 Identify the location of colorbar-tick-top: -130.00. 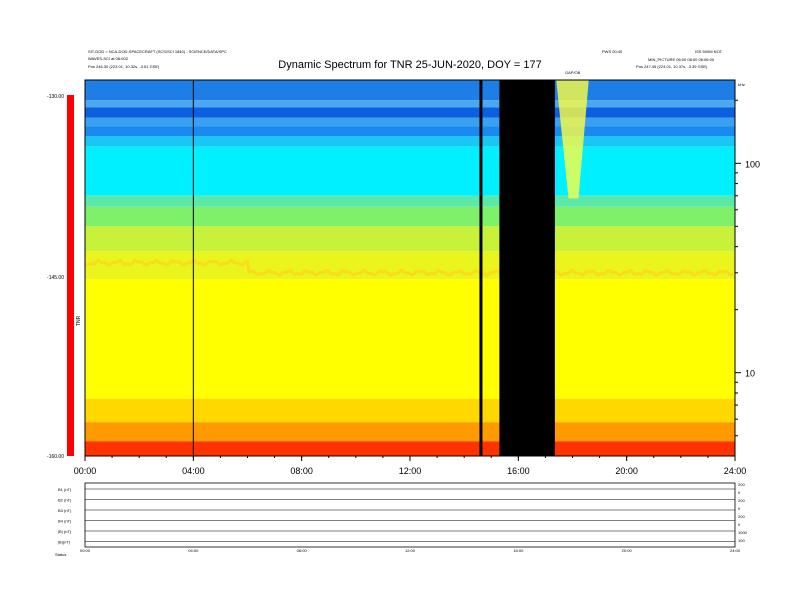
(55, 97).